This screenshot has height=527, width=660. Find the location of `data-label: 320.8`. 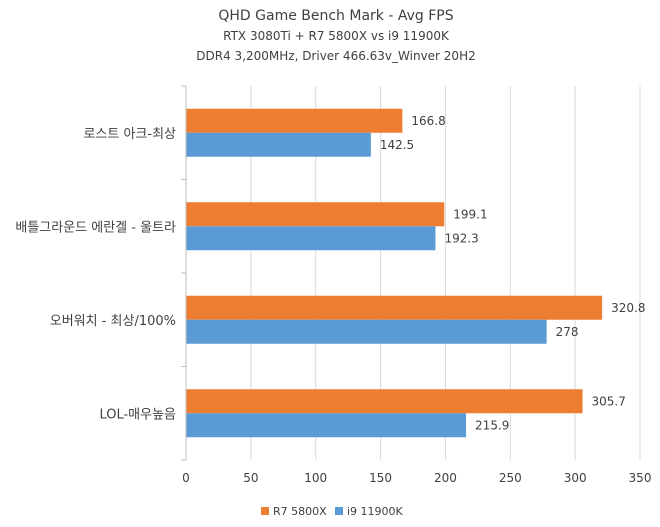

data-label: 320.8 is located at coordinates (628, 308).